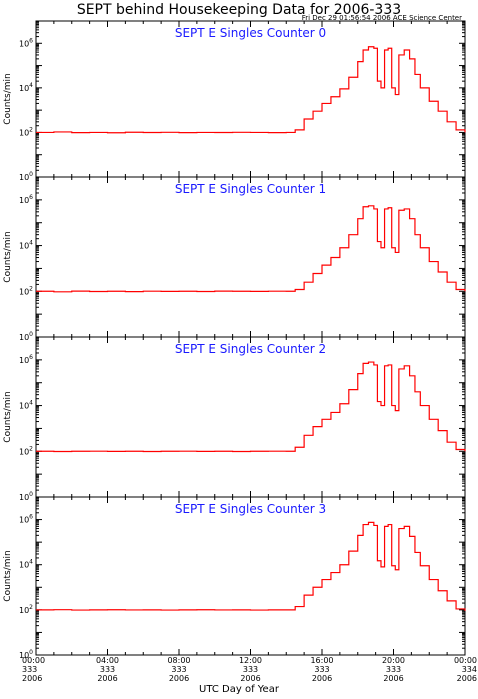 Image resolution: width=478 pixels, height=699 pixels. Describe the element at coordinates (250, 349) in the screenshot. I see `panel-title: SEPT E Singles Counter 2` at that location.